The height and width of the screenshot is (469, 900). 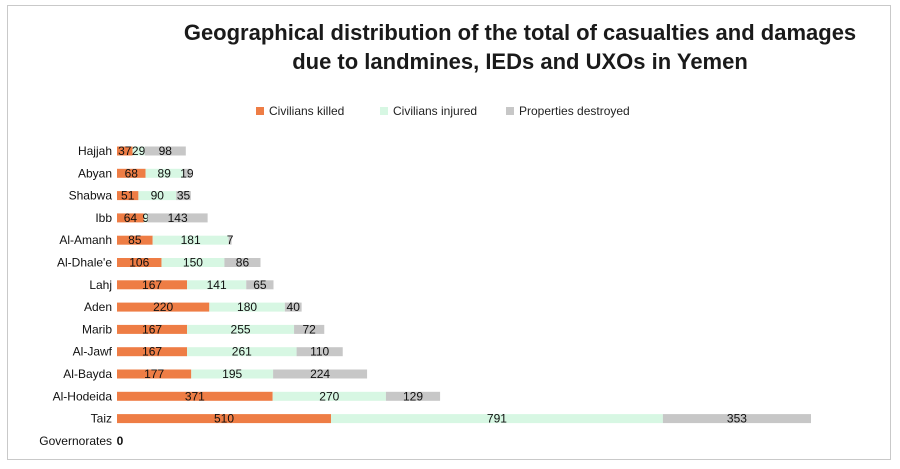 I want to click on bar-properties-destroyed-lahj, so click(x=260, y=285).